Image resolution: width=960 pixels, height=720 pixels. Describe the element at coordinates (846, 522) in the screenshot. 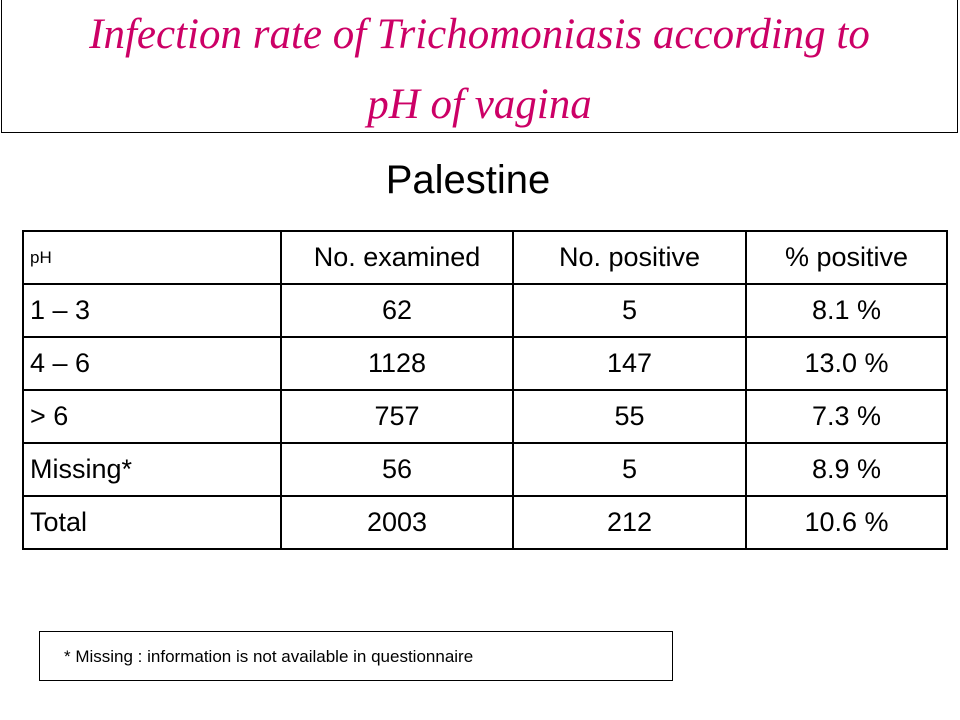

I see `cell-percent-positive: 10.6 %` at that location.